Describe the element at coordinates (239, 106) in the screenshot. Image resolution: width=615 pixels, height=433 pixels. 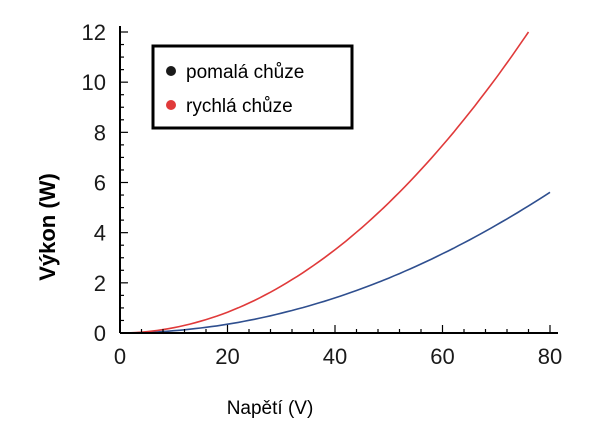
I see `legend-label-rychla-chuze: rychlá chůze` at that location.